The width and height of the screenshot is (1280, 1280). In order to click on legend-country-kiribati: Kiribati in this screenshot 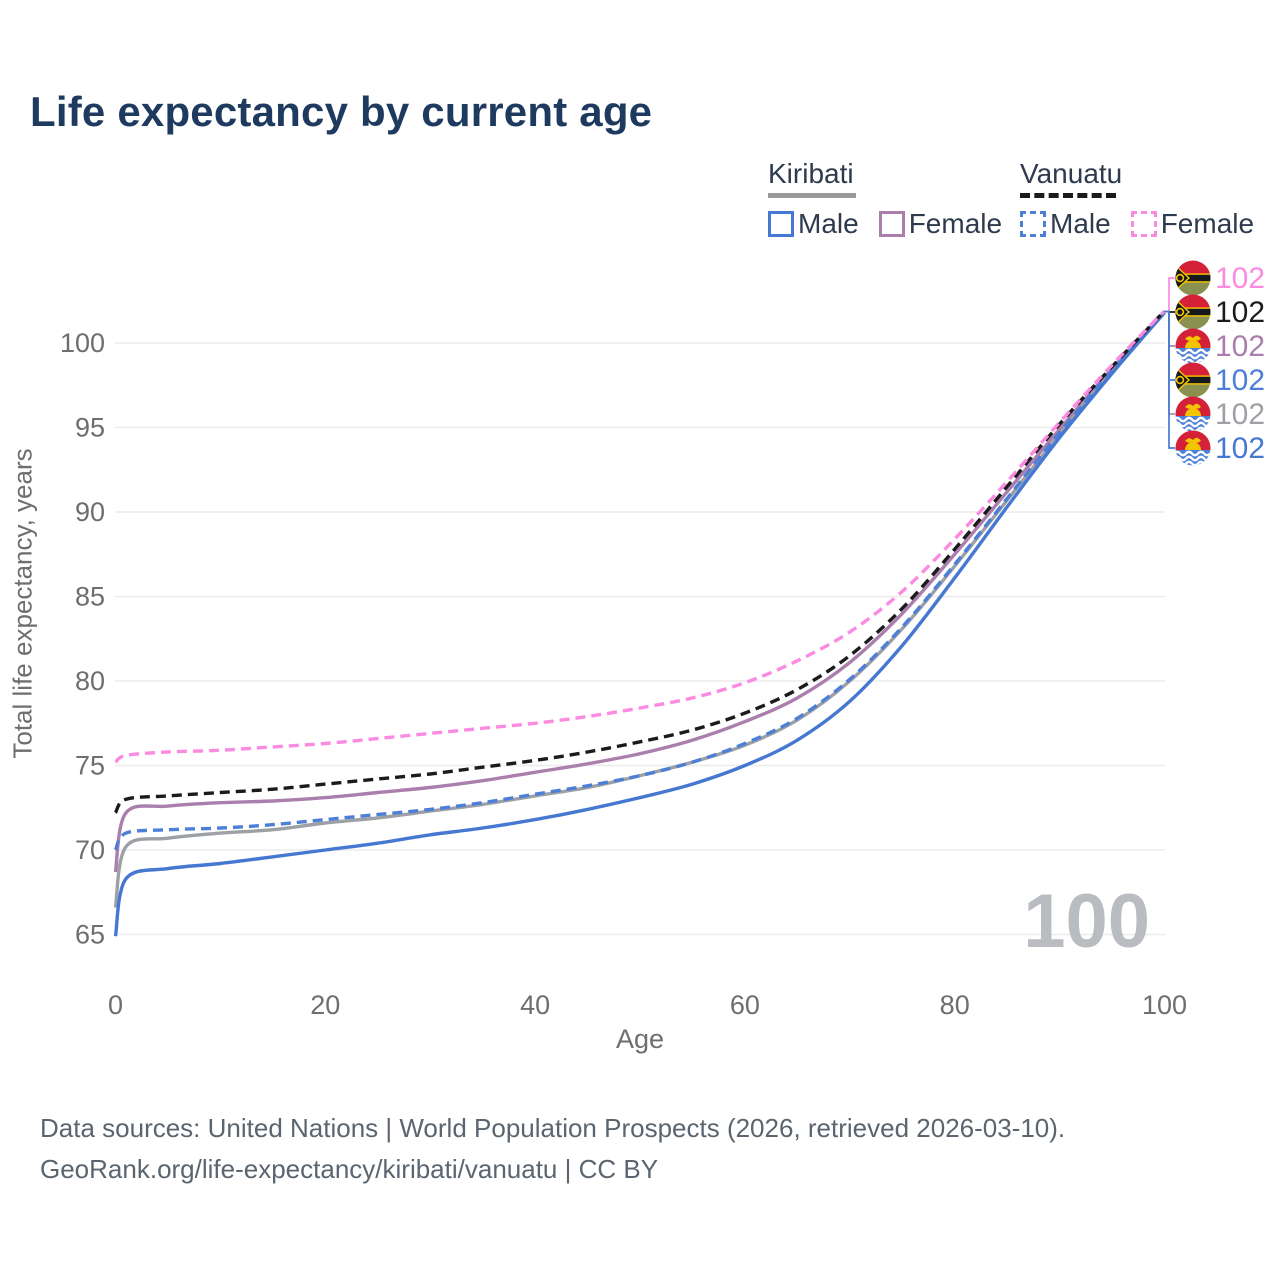, I will do `click(811, 173)`.